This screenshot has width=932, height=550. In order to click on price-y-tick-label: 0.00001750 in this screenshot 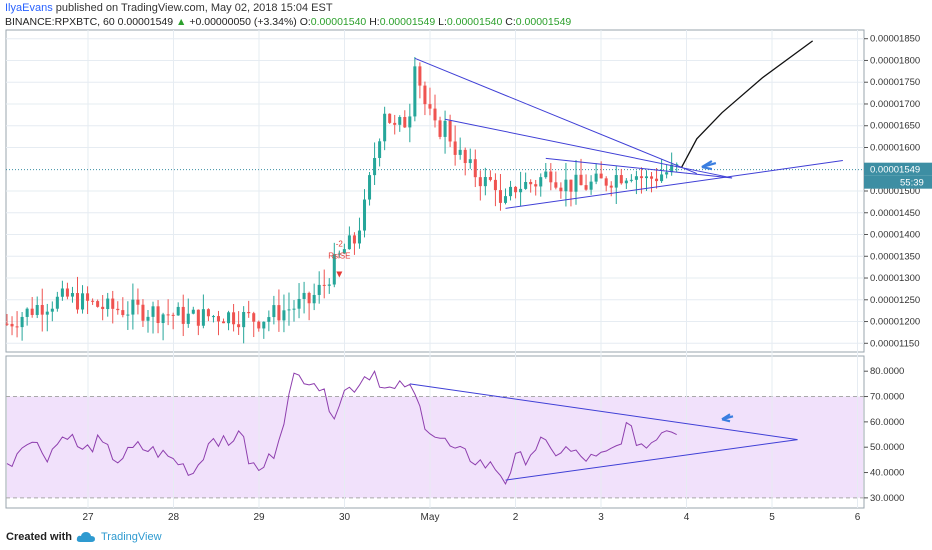, I will do `click(895, 82)`.